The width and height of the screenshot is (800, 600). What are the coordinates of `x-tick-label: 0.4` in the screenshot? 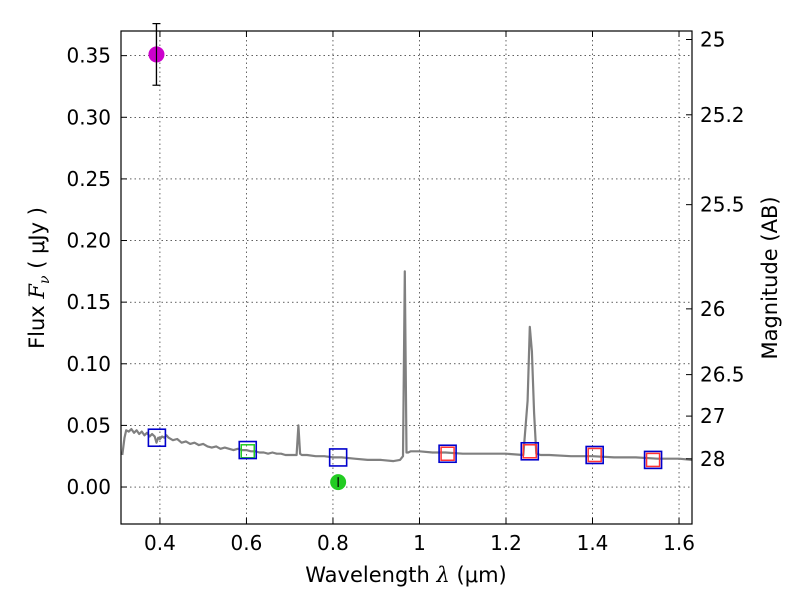 It's located at (160, 543).